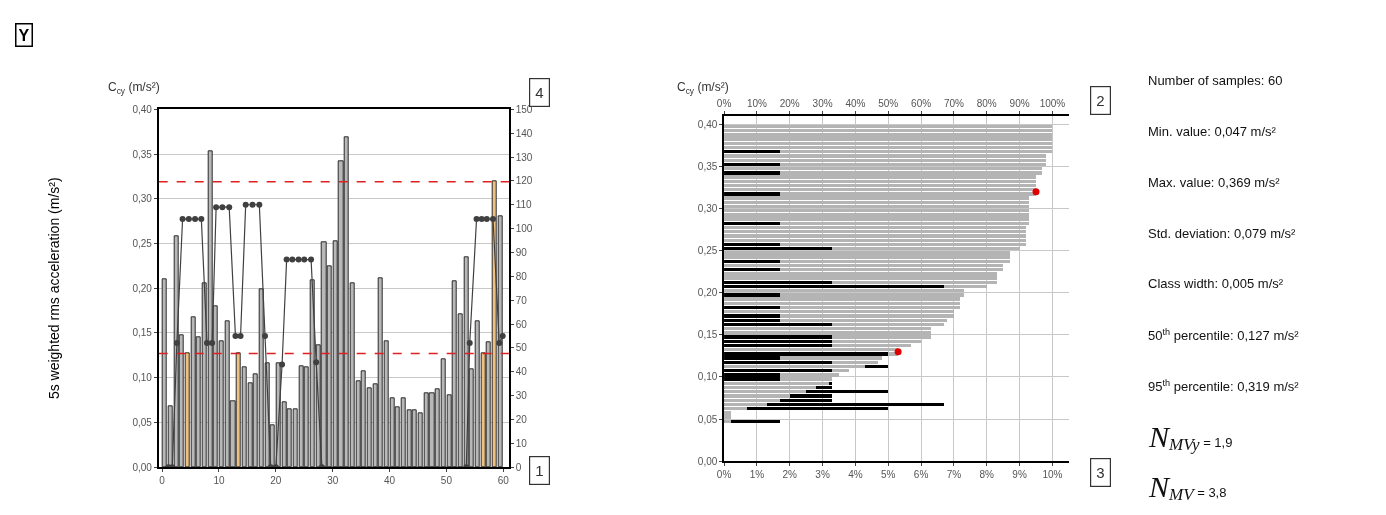  What do you see at coordinates (1019, 104) in the screenshot?
I see `x2-tick-label: 90%` at bounding box center [1019, 104].